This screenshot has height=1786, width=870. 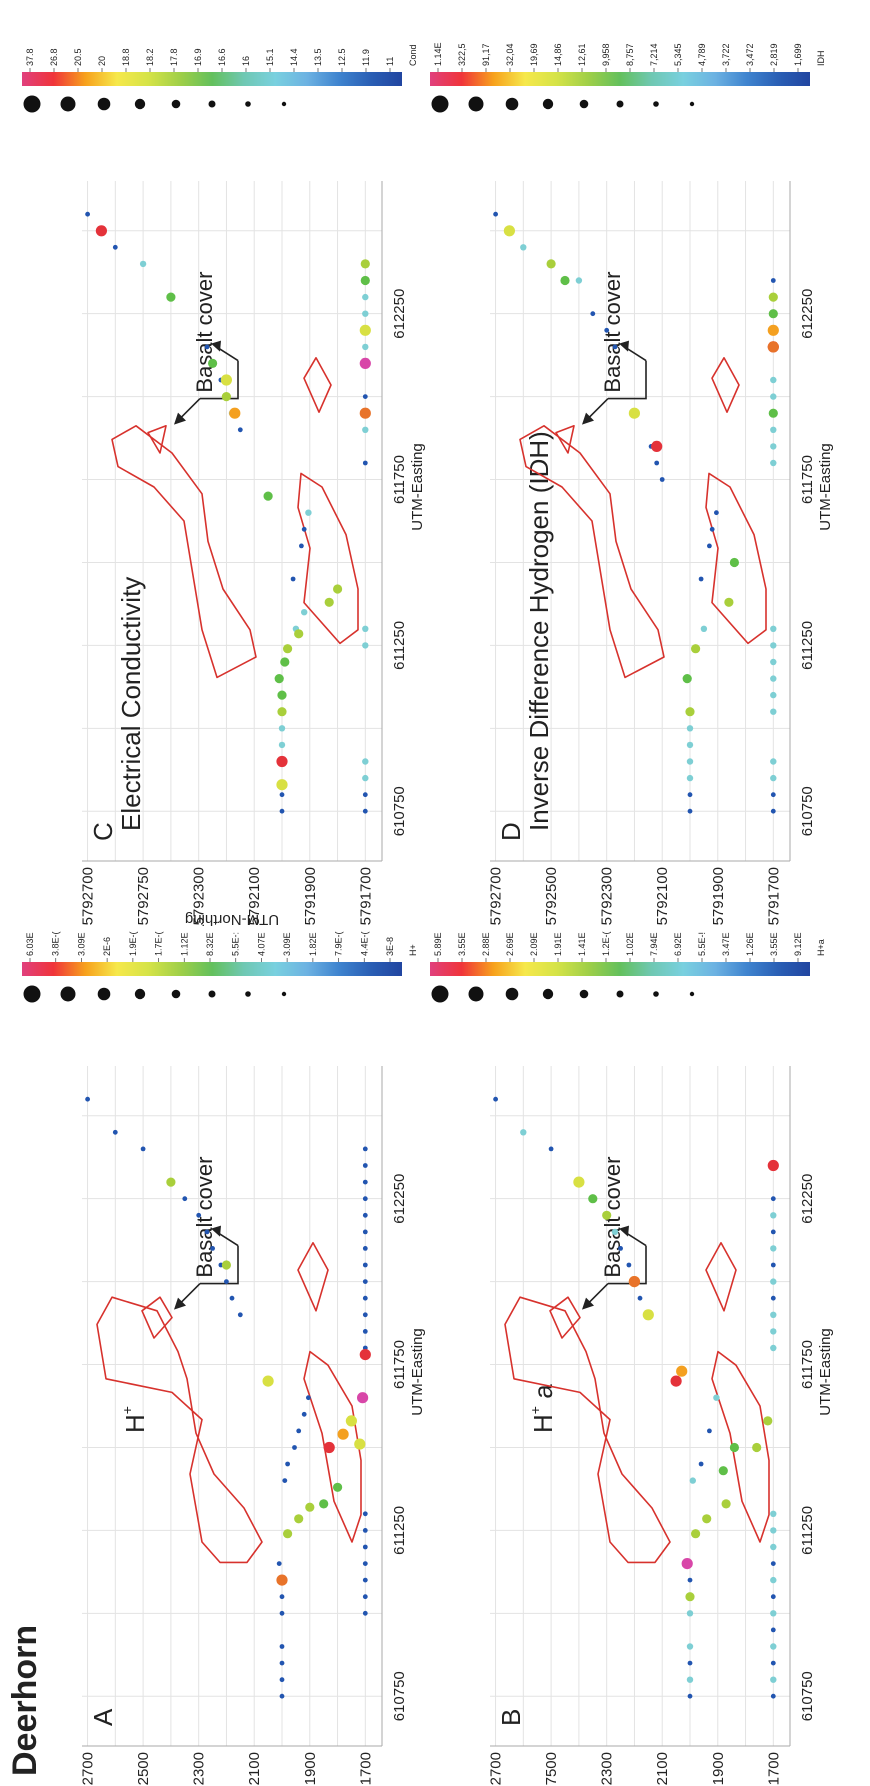 What do you see at coordinates (159, 943) in the screenshot?
I see `legend-tick-label: 1.7E-(` at bounding box center [159, 943].